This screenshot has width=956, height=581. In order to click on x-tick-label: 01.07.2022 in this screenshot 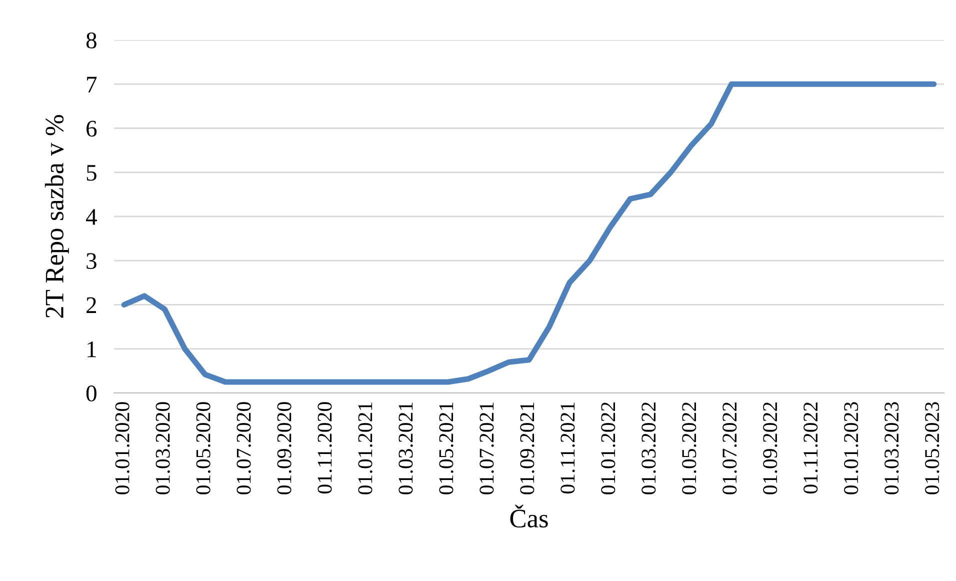, I will do `click(729, 448)`.